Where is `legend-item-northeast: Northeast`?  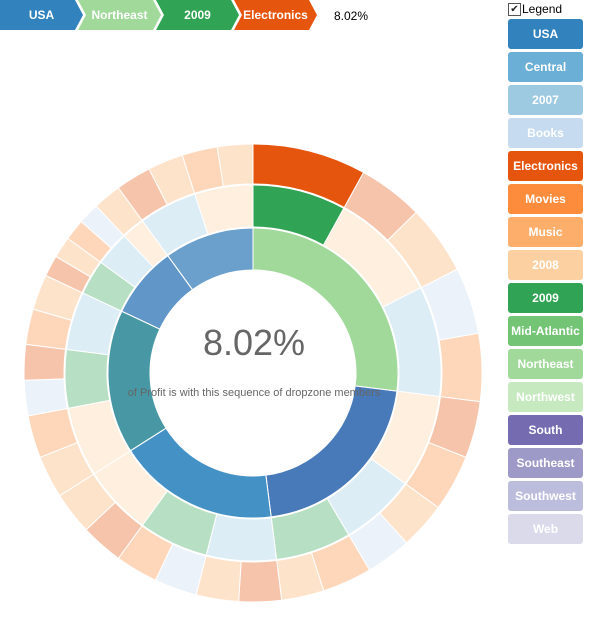
legend-item-northeast: Northeast is located at coordinates (545, 364).